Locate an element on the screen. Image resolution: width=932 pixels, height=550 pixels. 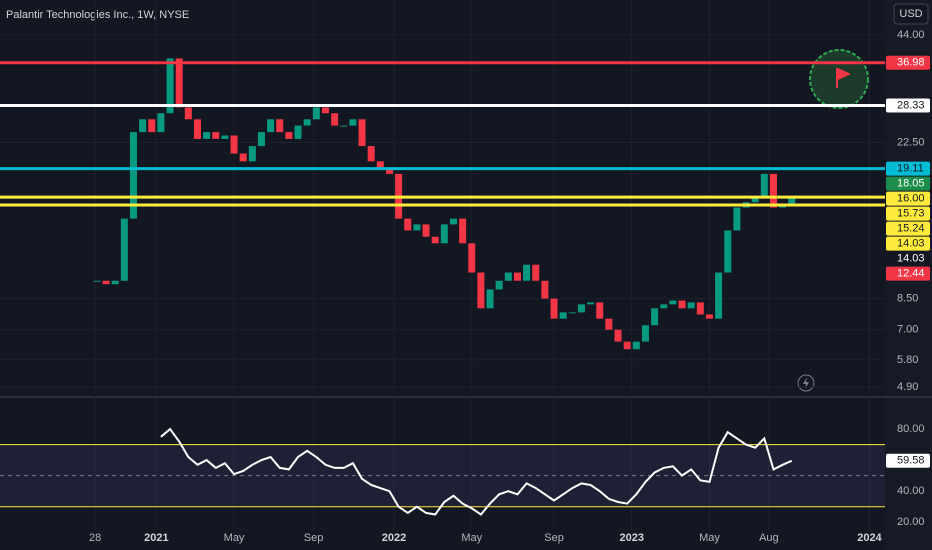
price-label: 28.33 is located at coordinates (911, 105).